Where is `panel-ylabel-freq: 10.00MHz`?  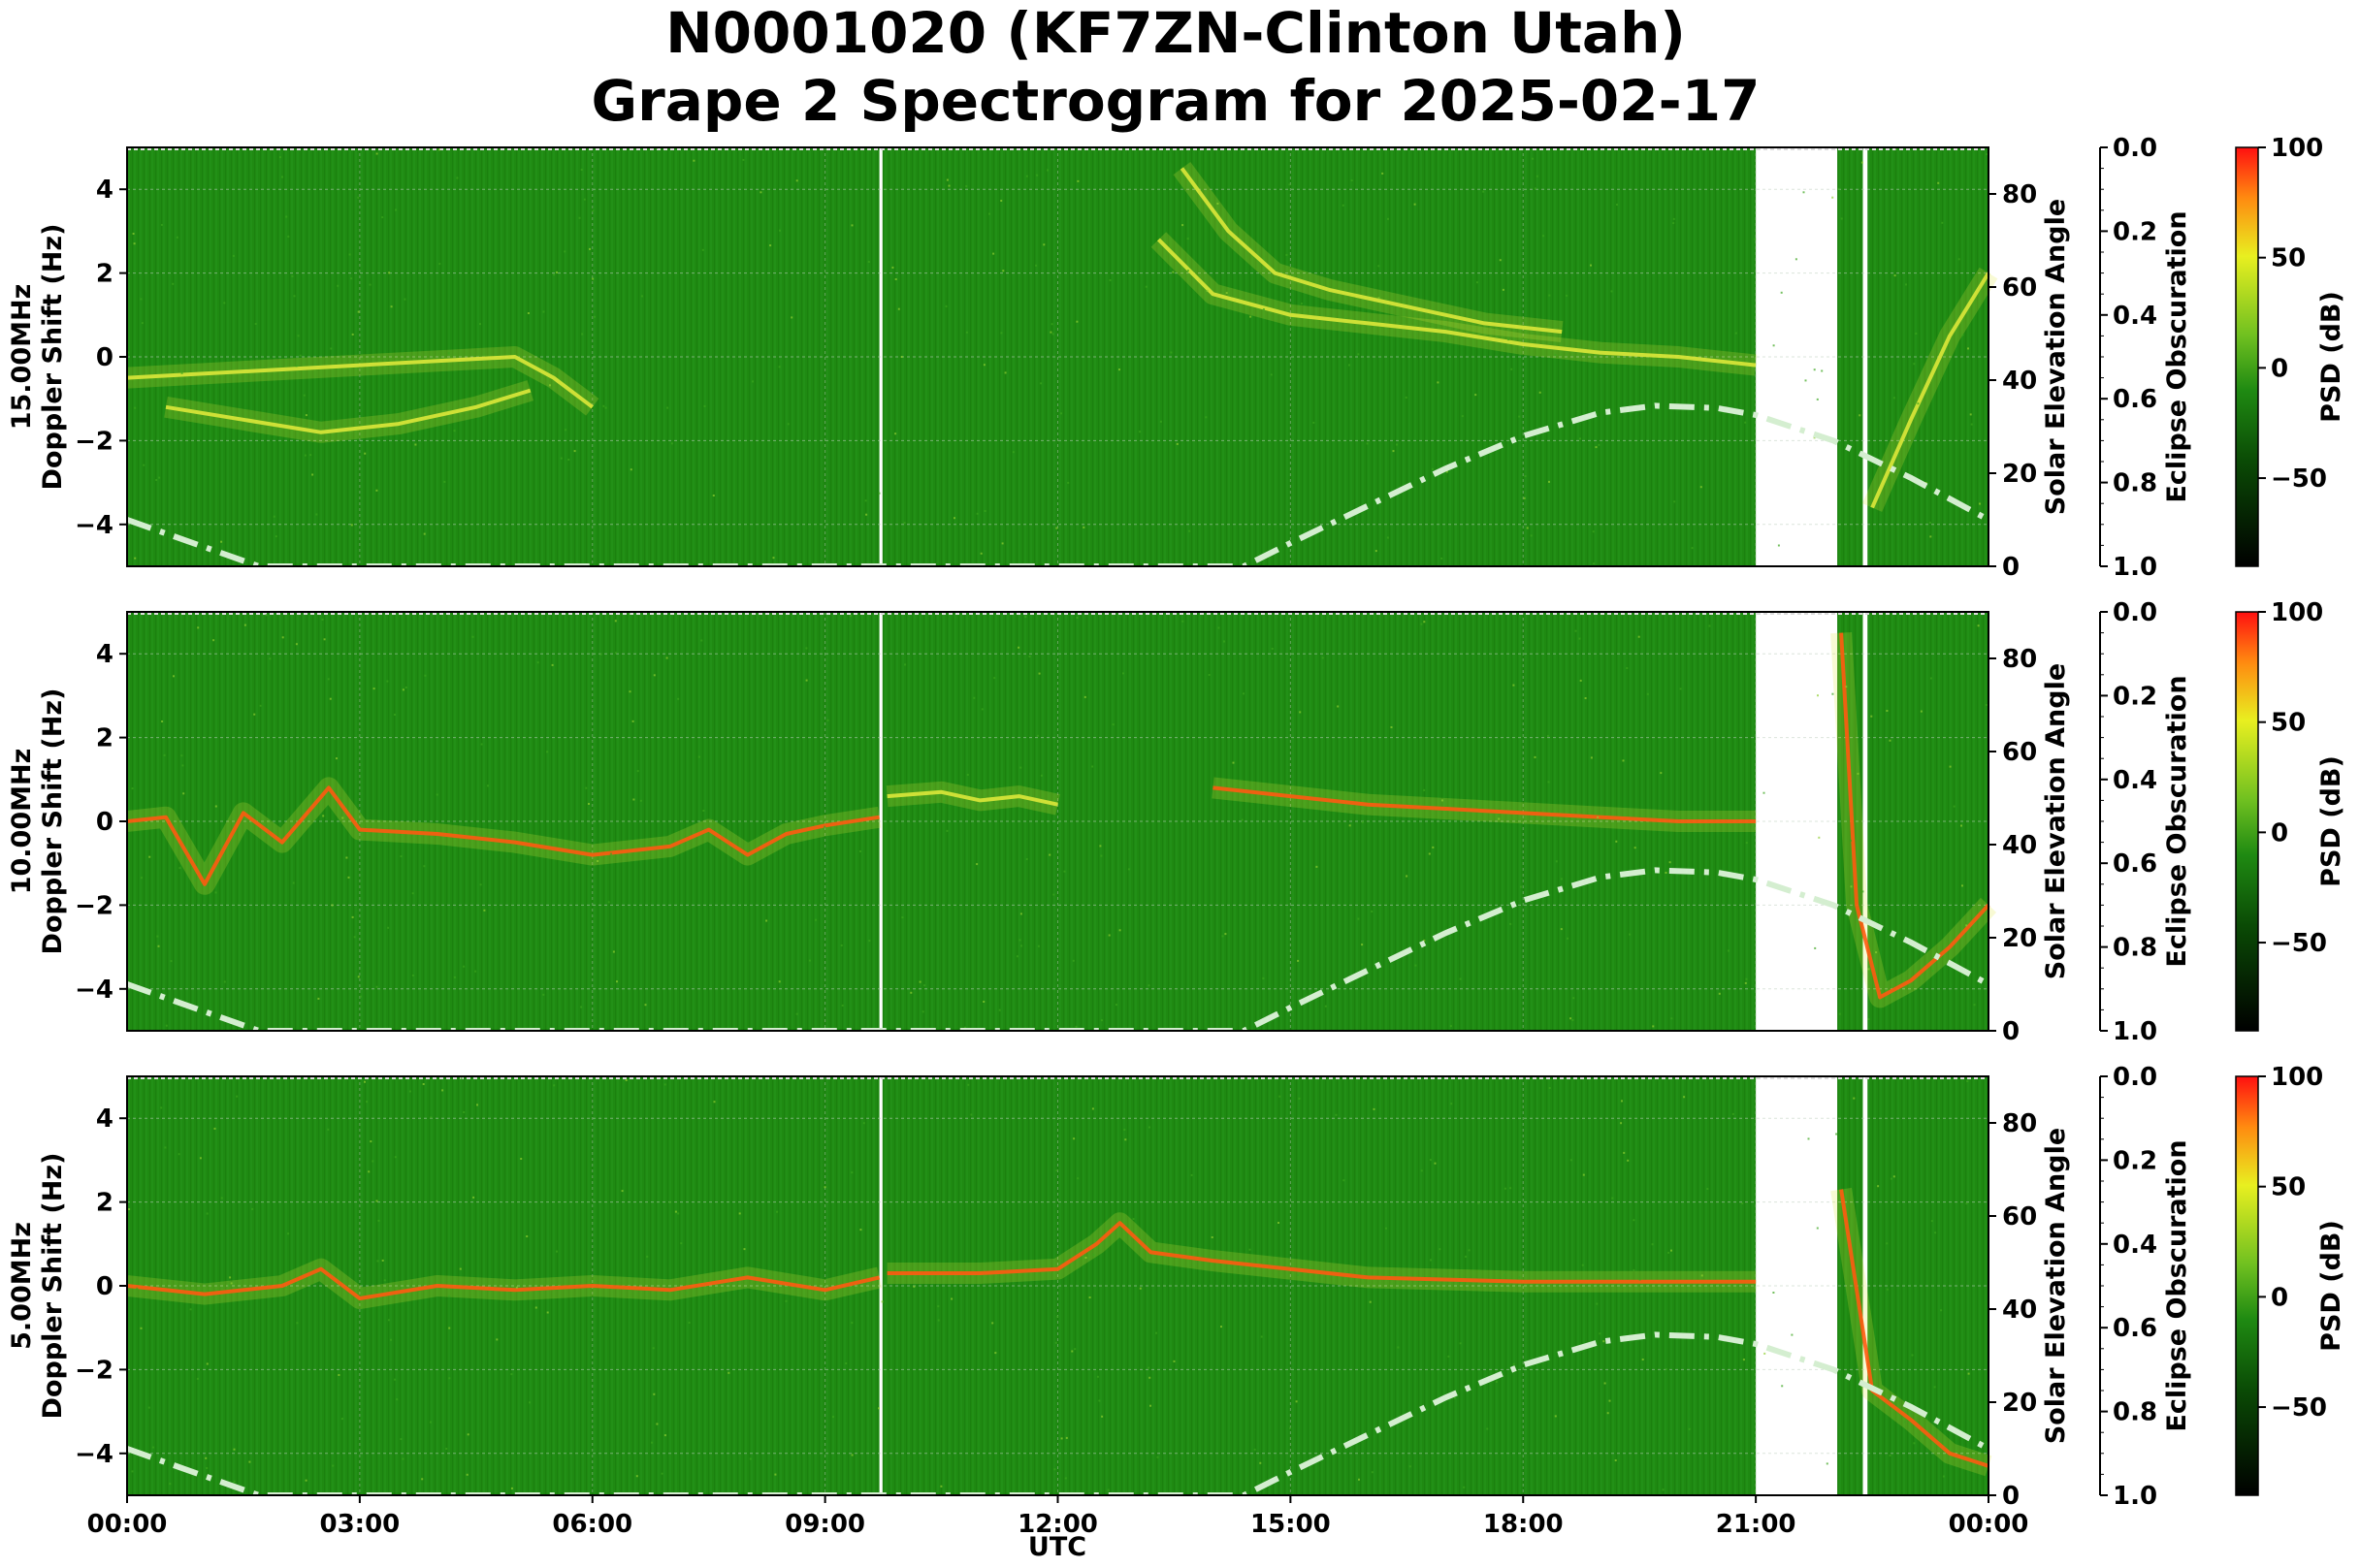 panel-ylabel-freq: 10.00MHz is located at coordinates (22, 822).